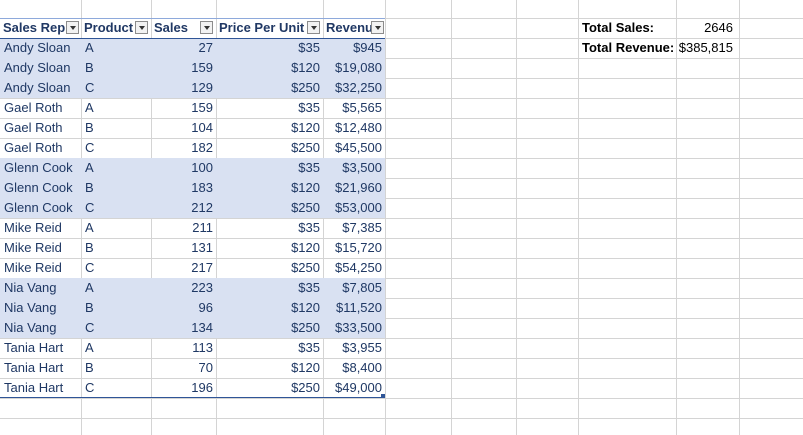  Describe the element at coordinates (362, 227) in the screenshot. I see `cell-revenue: $7,385` at that location.